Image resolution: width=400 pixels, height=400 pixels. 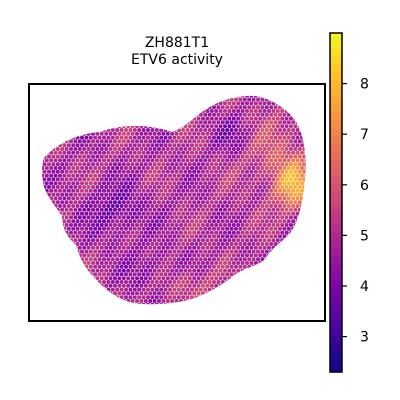 I want to click on colorbar-tick-label: 3, so click(x=364, y=338).